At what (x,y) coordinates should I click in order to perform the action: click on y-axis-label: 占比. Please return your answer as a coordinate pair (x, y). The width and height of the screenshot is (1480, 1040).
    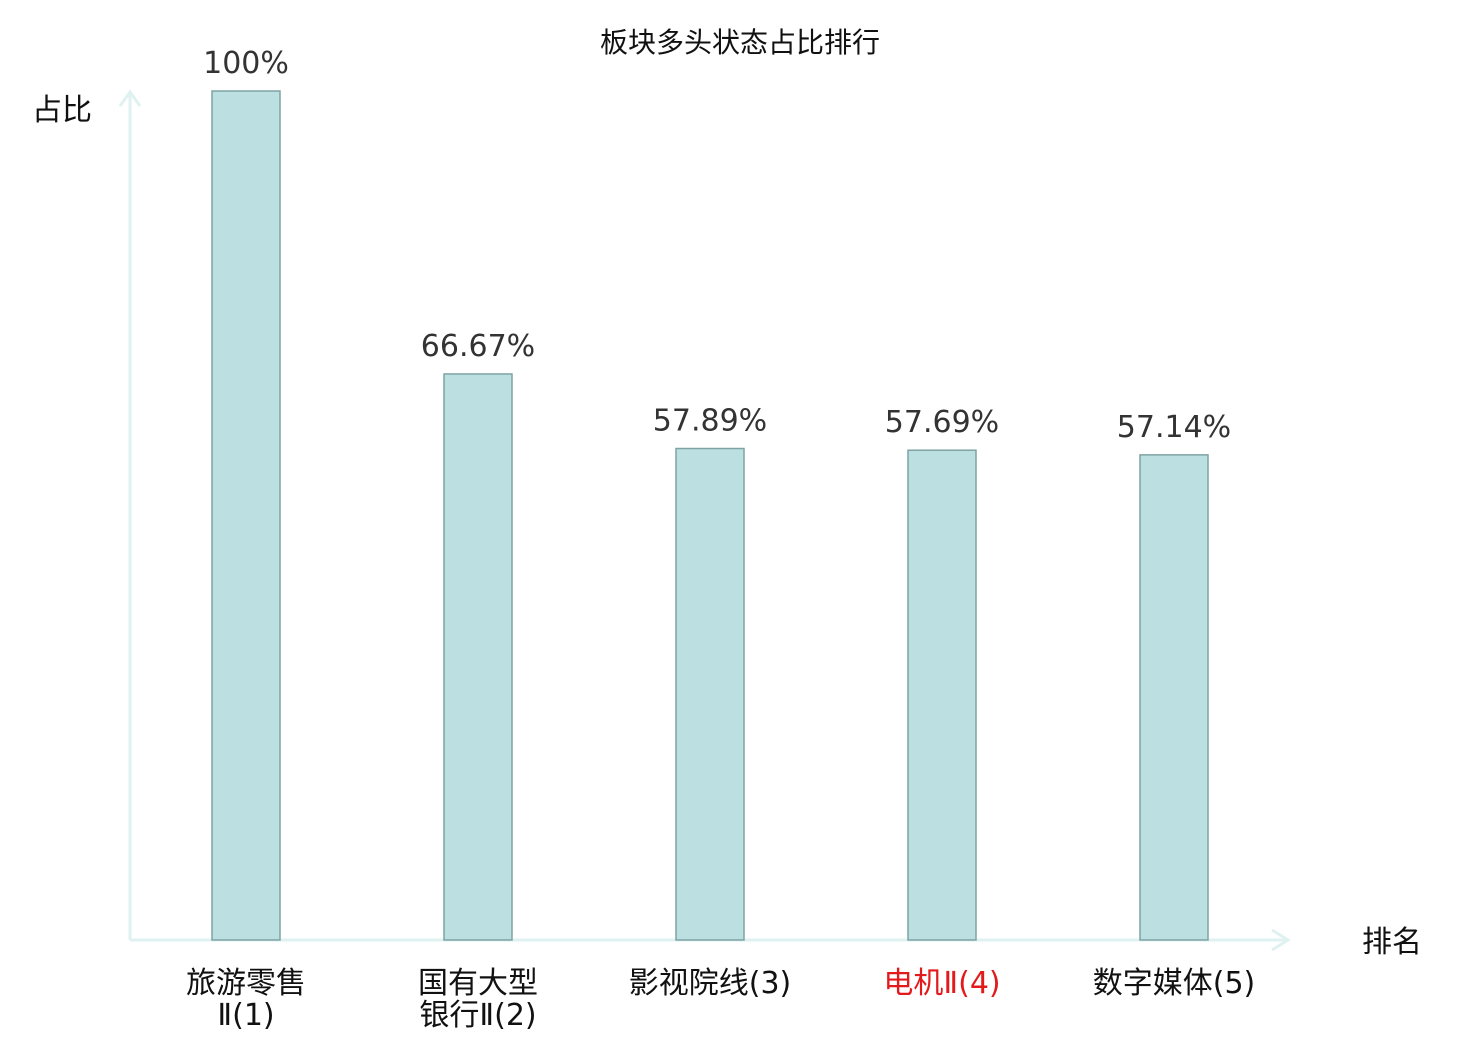
    Looking at the image, I should click on (62, 110).